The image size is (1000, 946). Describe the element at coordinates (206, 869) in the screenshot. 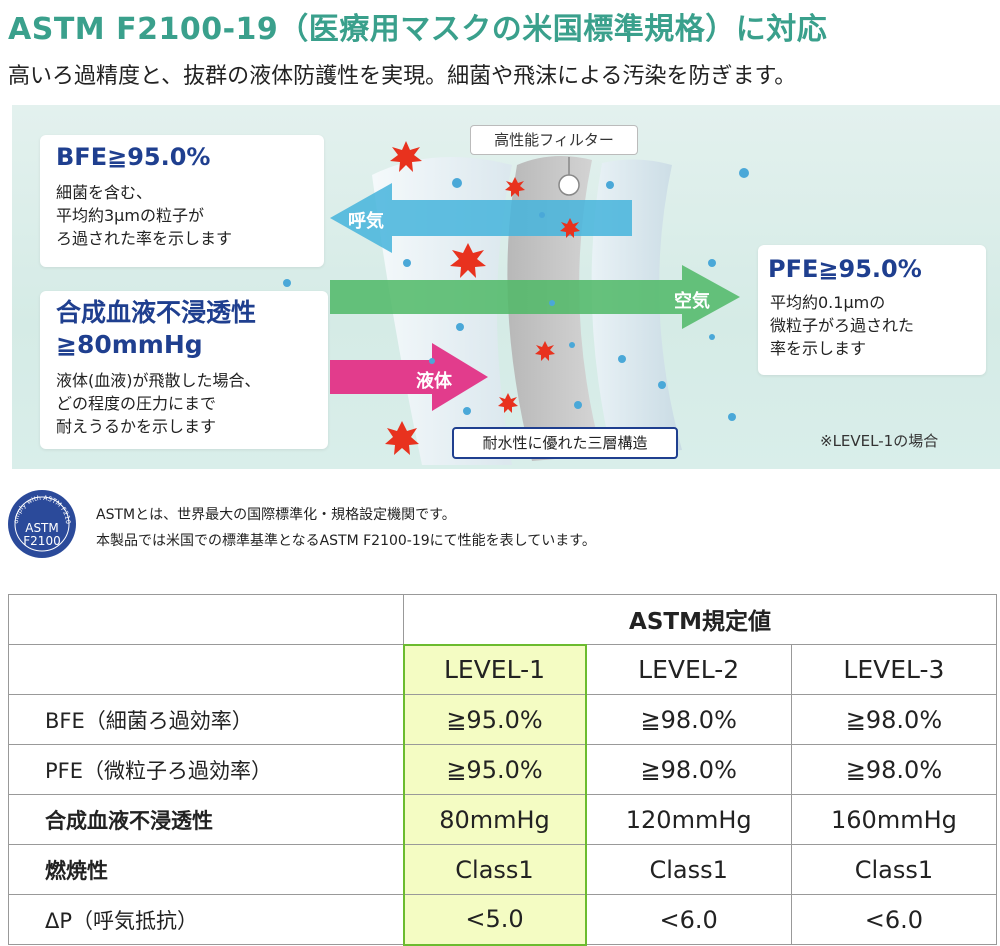

I see `row-label: 燃焼性` at that location.